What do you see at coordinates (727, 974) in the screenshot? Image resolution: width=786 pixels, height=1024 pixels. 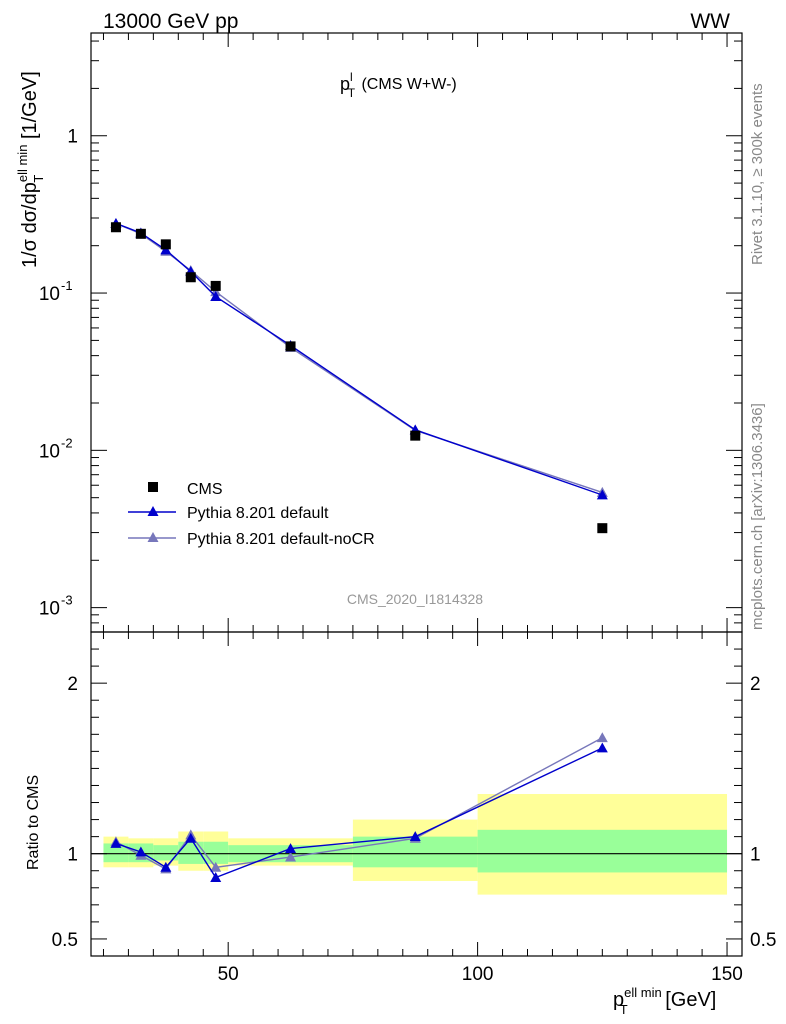 I see `x-tick-label-150: 150` at bounding box center [727, 974].